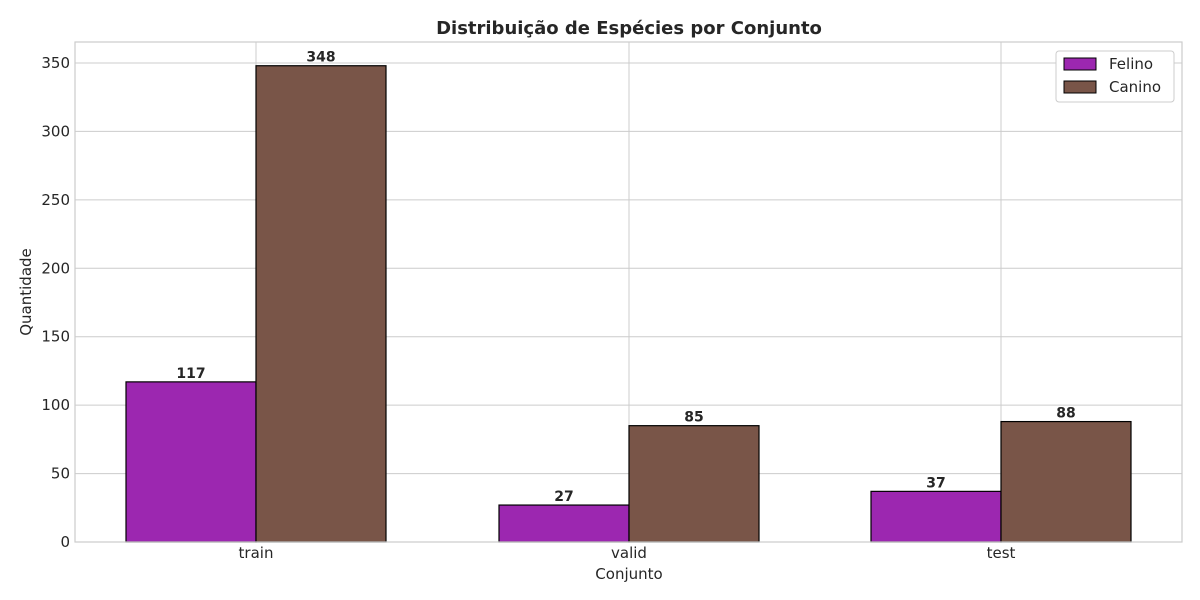 This screenshot has height=600, width=1200. I want to click on bar-canino-test, so click(1066, 481).